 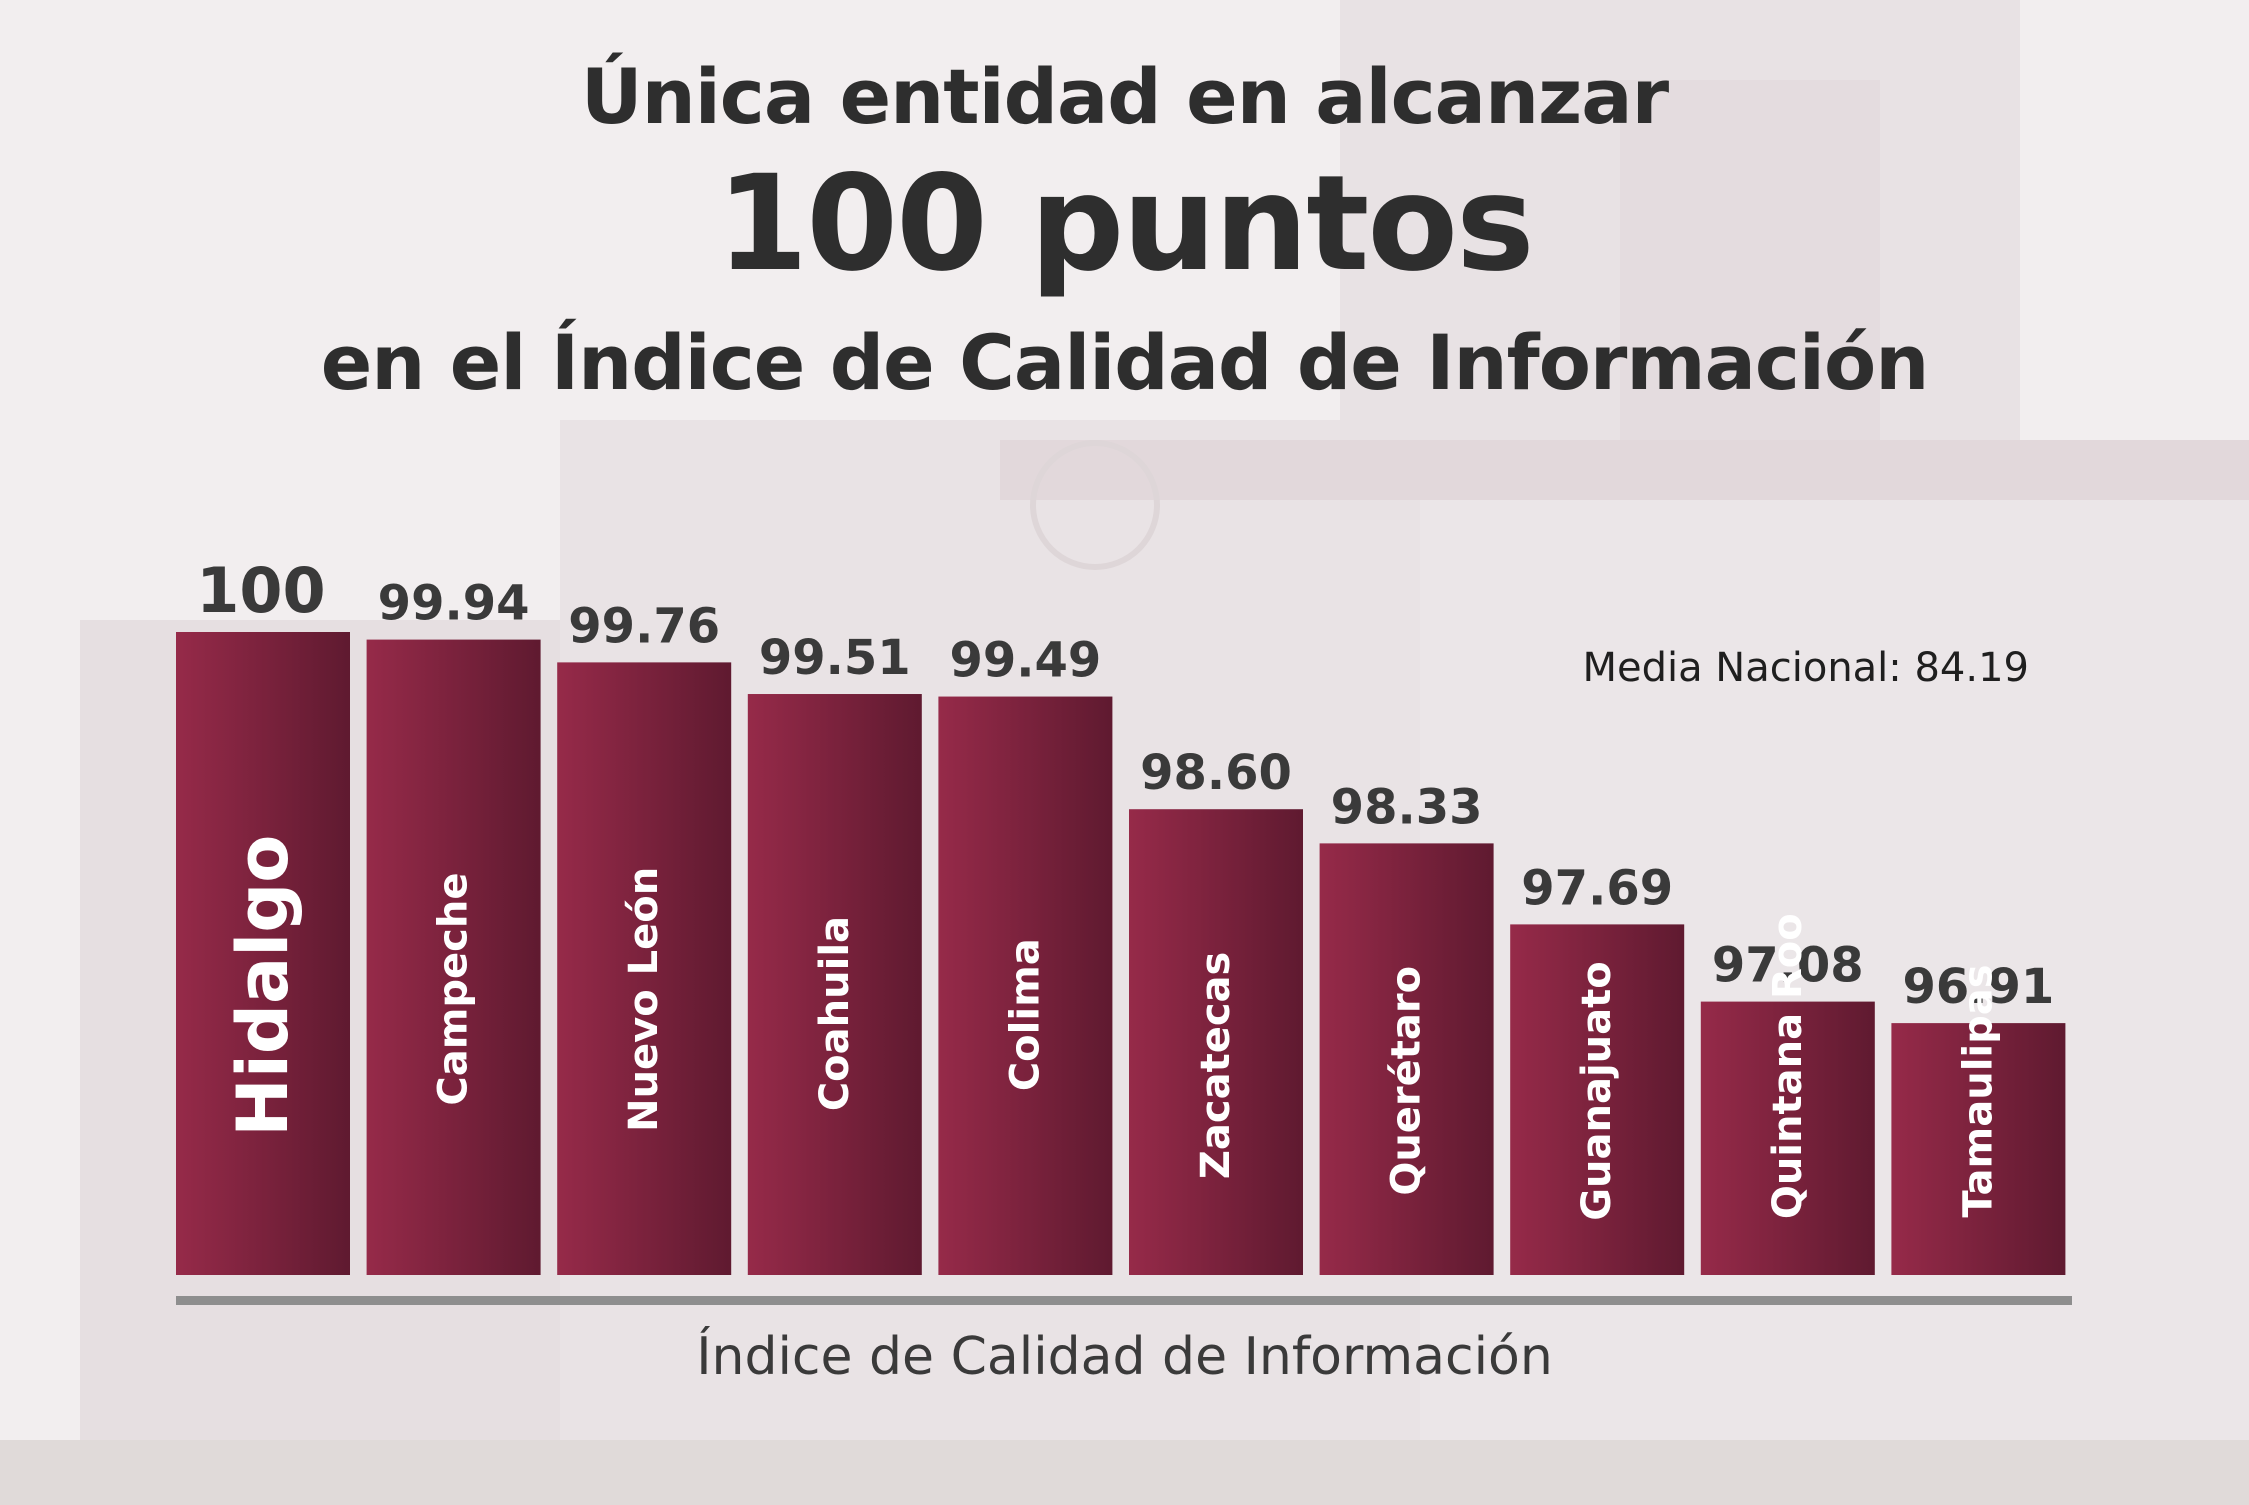 What do you see at coordinates (263, 986) in the screenshot?
I see `category-label: Hidalgo` at bounding box center [263, 986].